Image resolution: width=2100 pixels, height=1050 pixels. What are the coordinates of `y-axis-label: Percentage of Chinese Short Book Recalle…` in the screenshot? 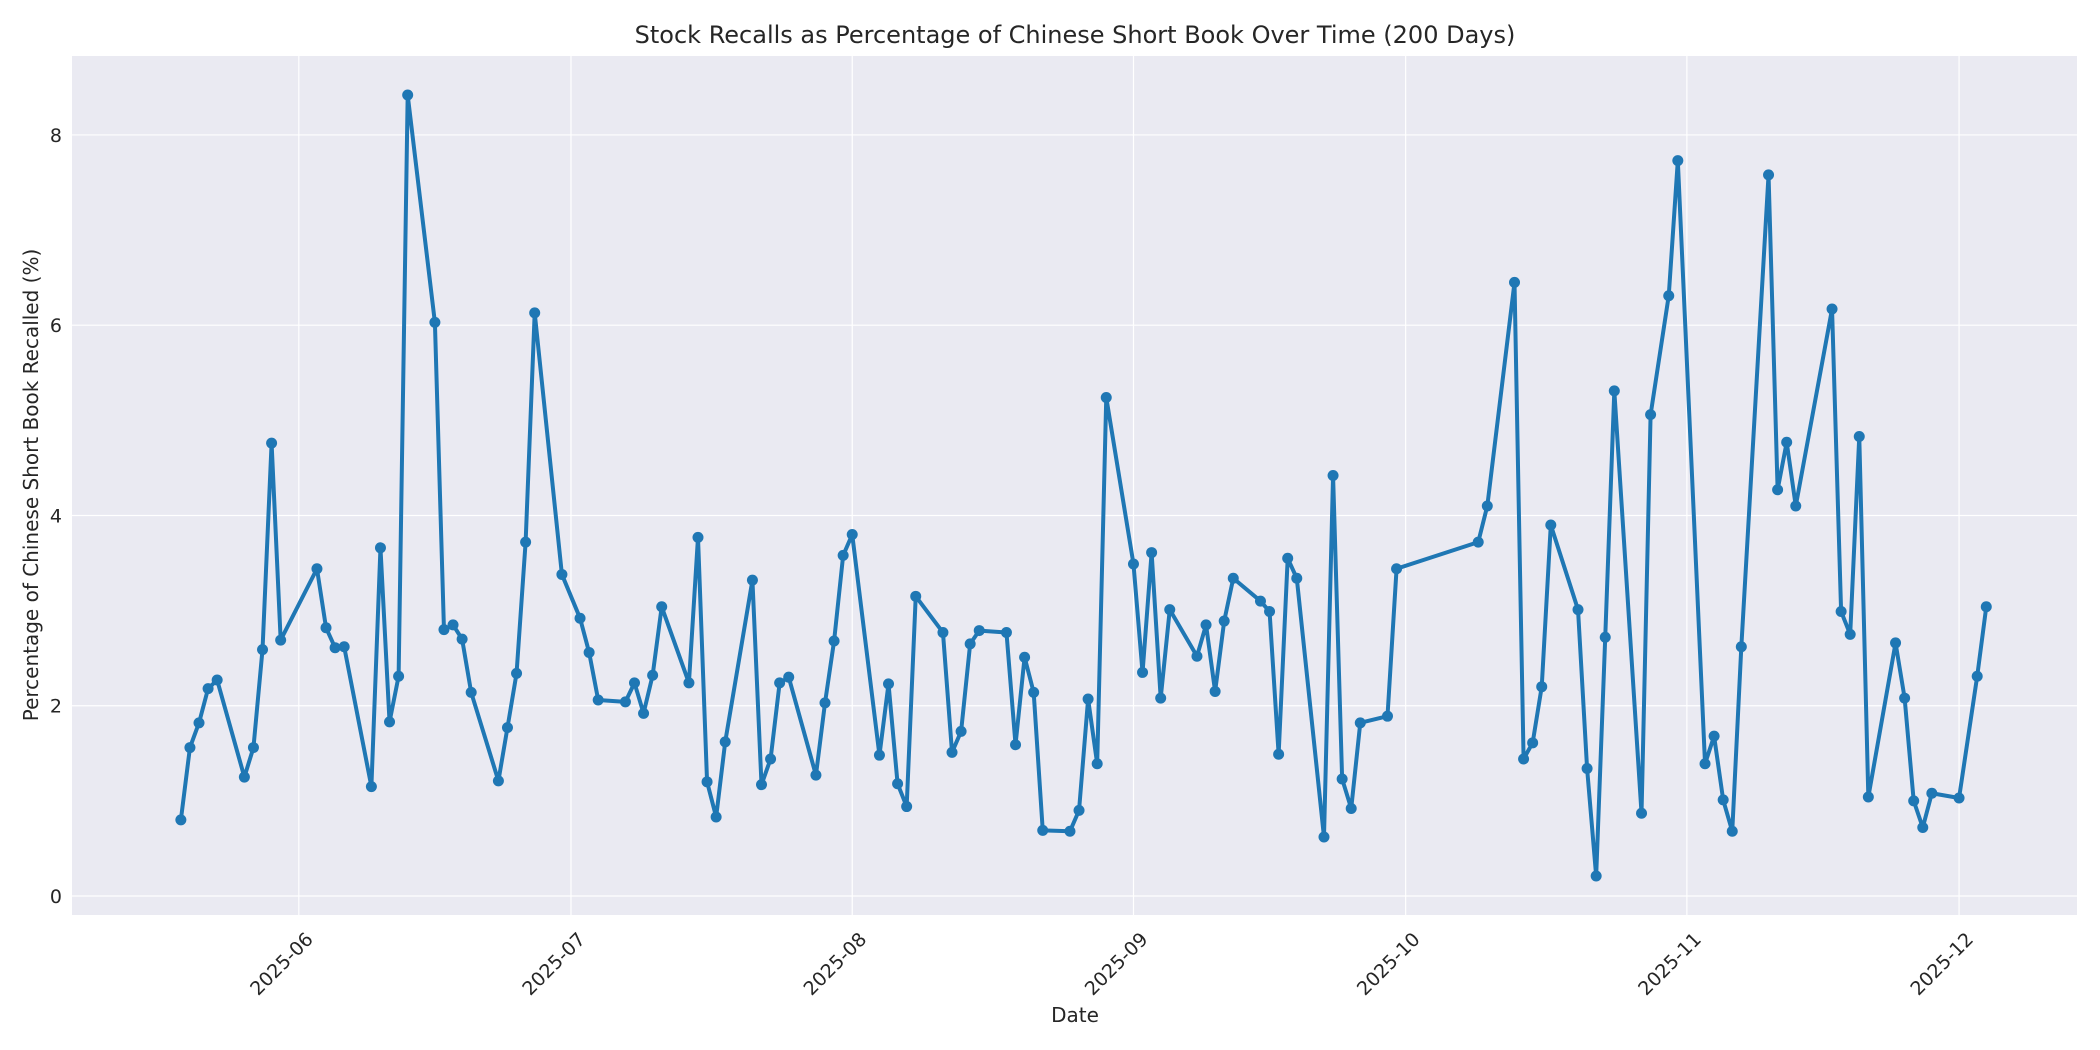 It's located at (31, 485).